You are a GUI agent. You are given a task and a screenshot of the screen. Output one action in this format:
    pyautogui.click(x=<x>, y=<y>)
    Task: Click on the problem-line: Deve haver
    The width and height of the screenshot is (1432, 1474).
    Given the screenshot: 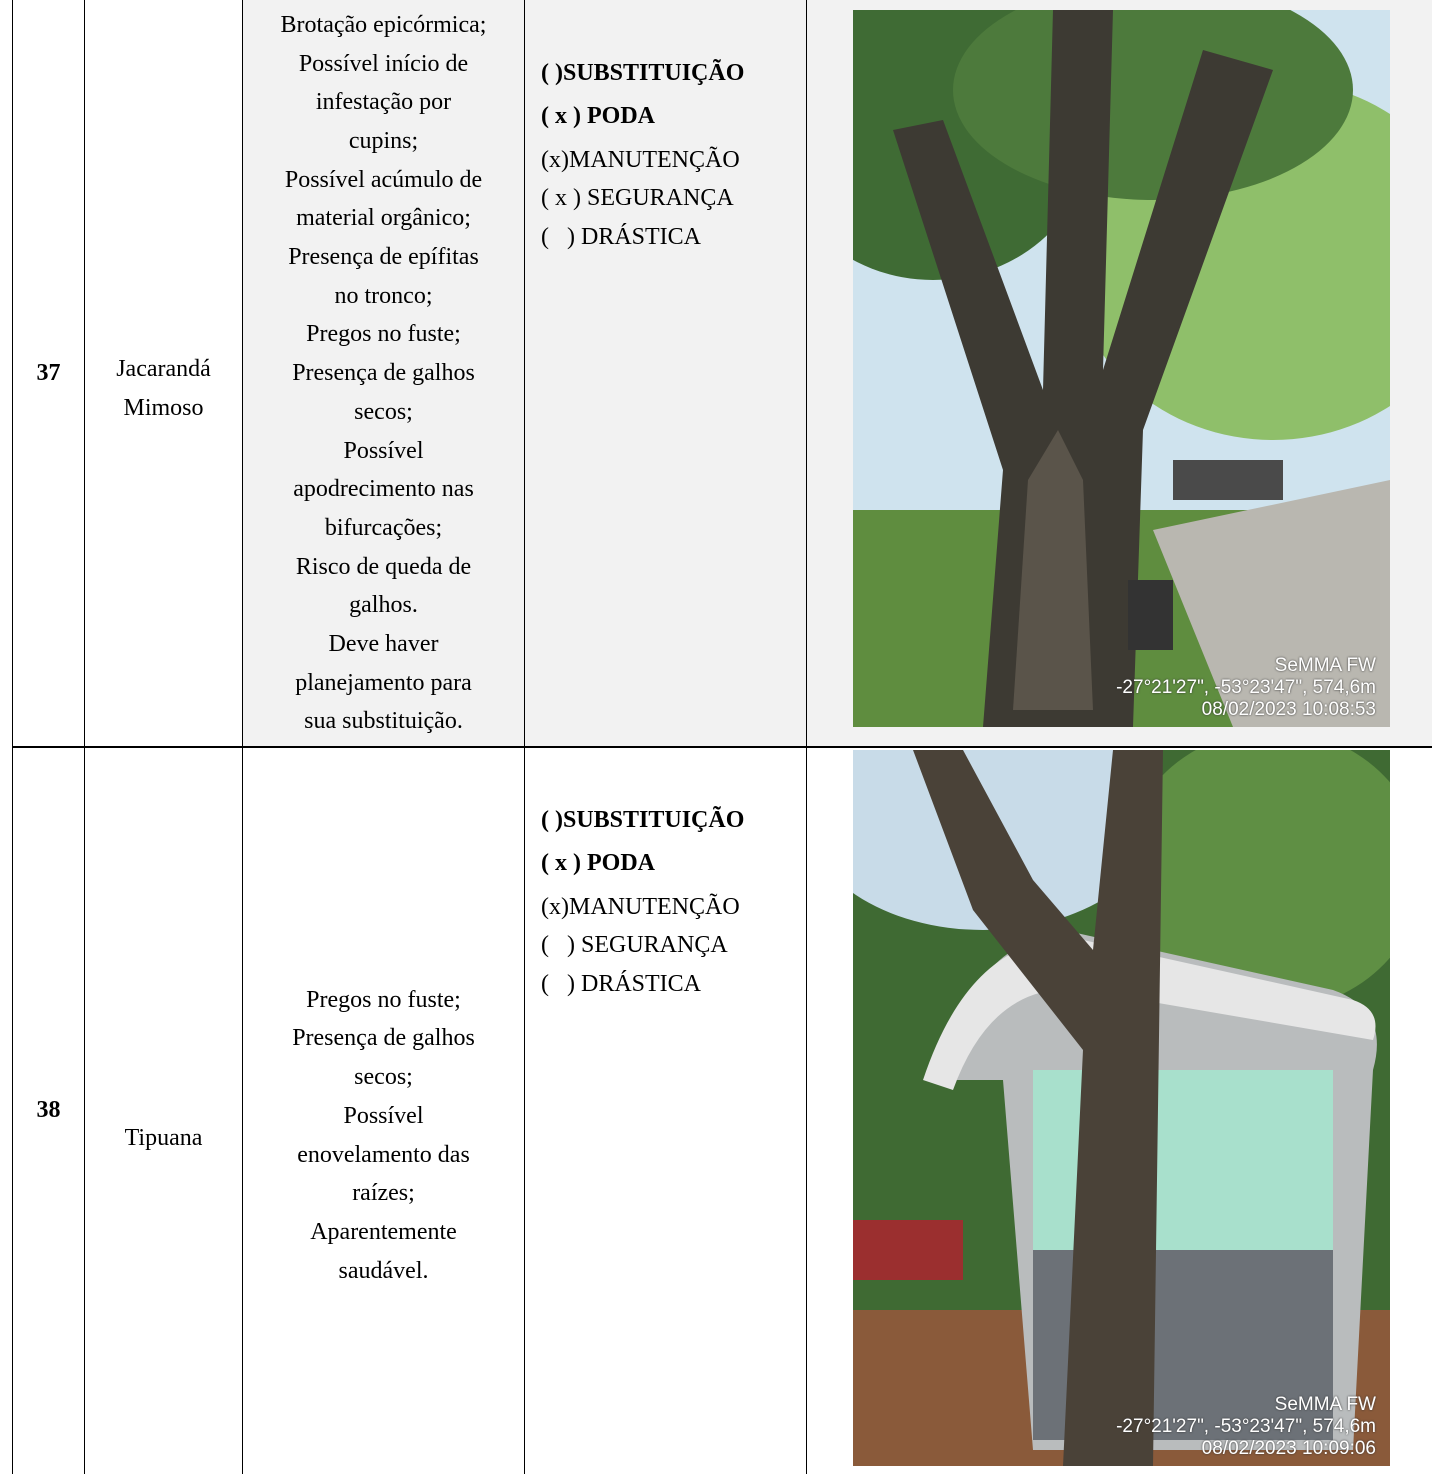 What is the action you would take?
    pyautogui.click(x=383, y=644)
    